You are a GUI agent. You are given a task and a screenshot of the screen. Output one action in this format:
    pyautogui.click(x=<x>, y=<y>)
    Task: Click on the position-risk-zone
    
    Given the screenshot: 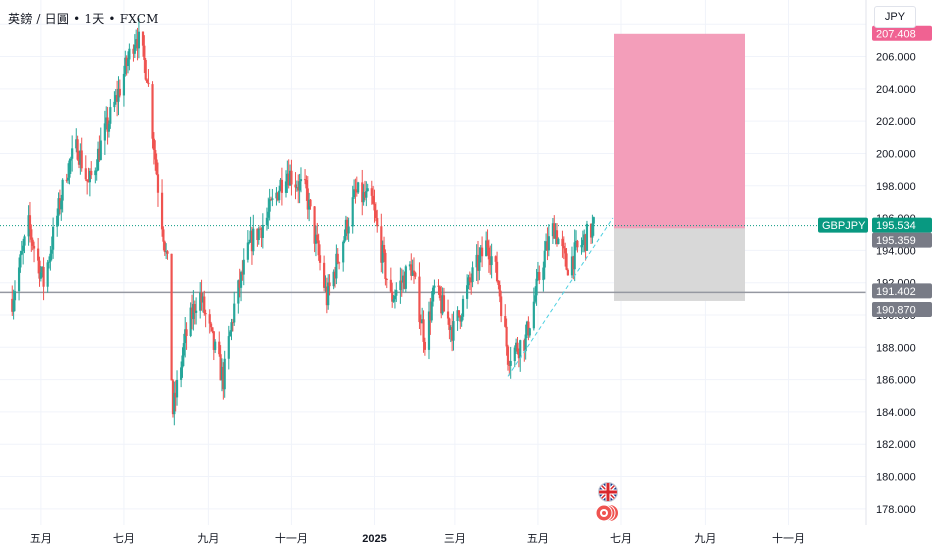 What is the action you would take?
    pyautogui.click(x=679, y=264)
    